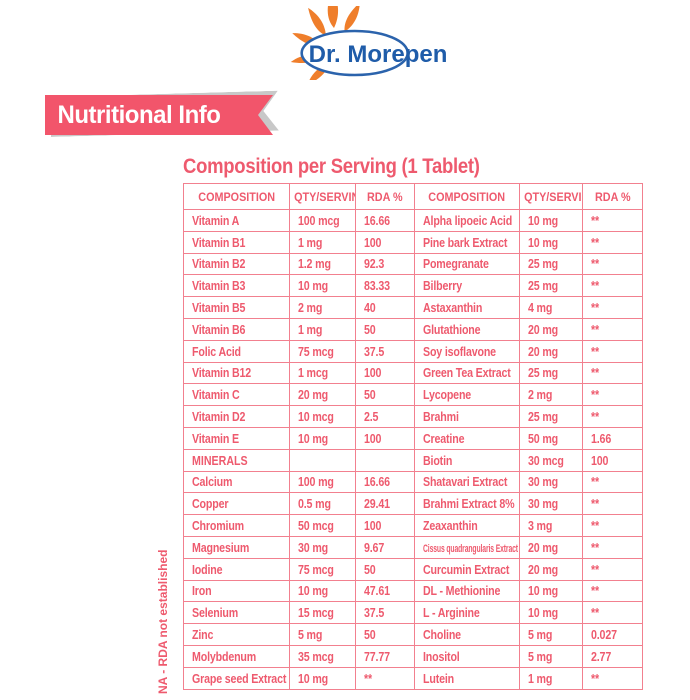 Image resolution: width=690 pixels, height=700 pixels. Describe the element at coordinates (612, 656) in the screenshot. I see `right-rda-cell: 2.77` at that location.